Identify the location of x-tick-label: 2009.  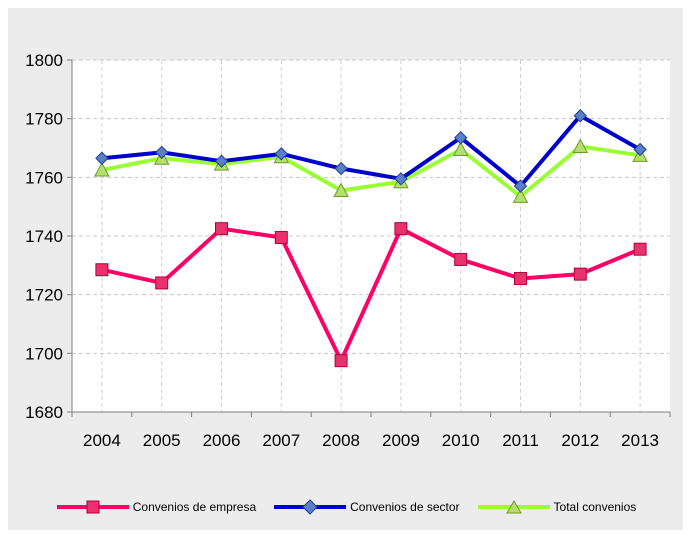
(401, 440).